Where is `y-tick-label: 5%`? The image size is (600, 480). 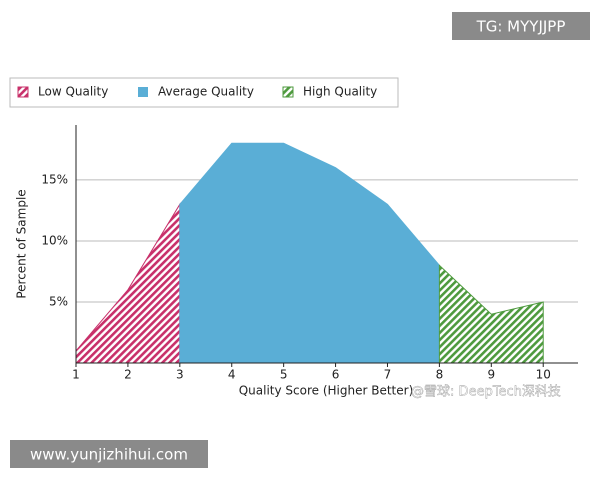 y-tick-label: 5% is located at coordinates (58, 301).